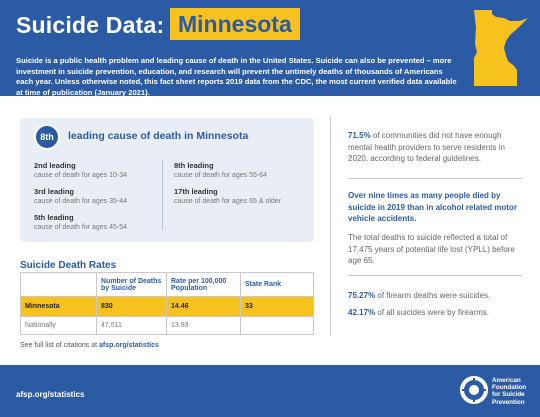  I want to click on stat-firearm-suicides: 42.17% of all suicides were by firearms., so click(435, 313).